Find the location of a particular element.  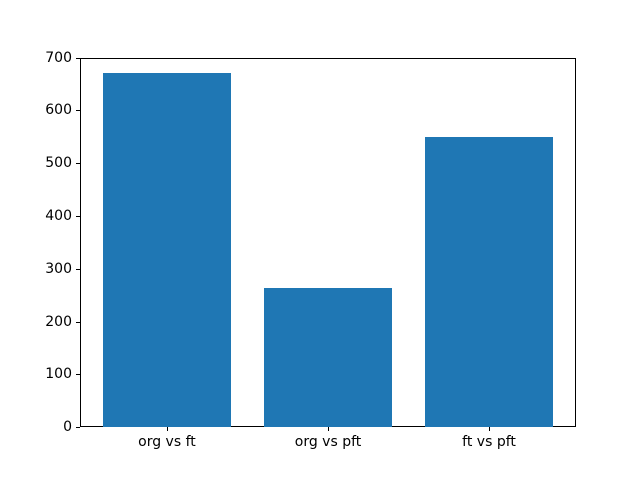

x-tick-label: org vs ft is located at coordinates (167, 442).